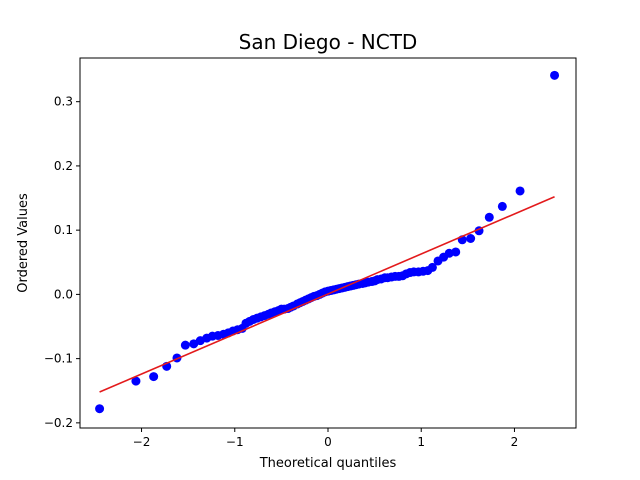  Describe the element at coordinates (63, 230) in the screenshot. I see `y-tick-label: 0.1` at that location.